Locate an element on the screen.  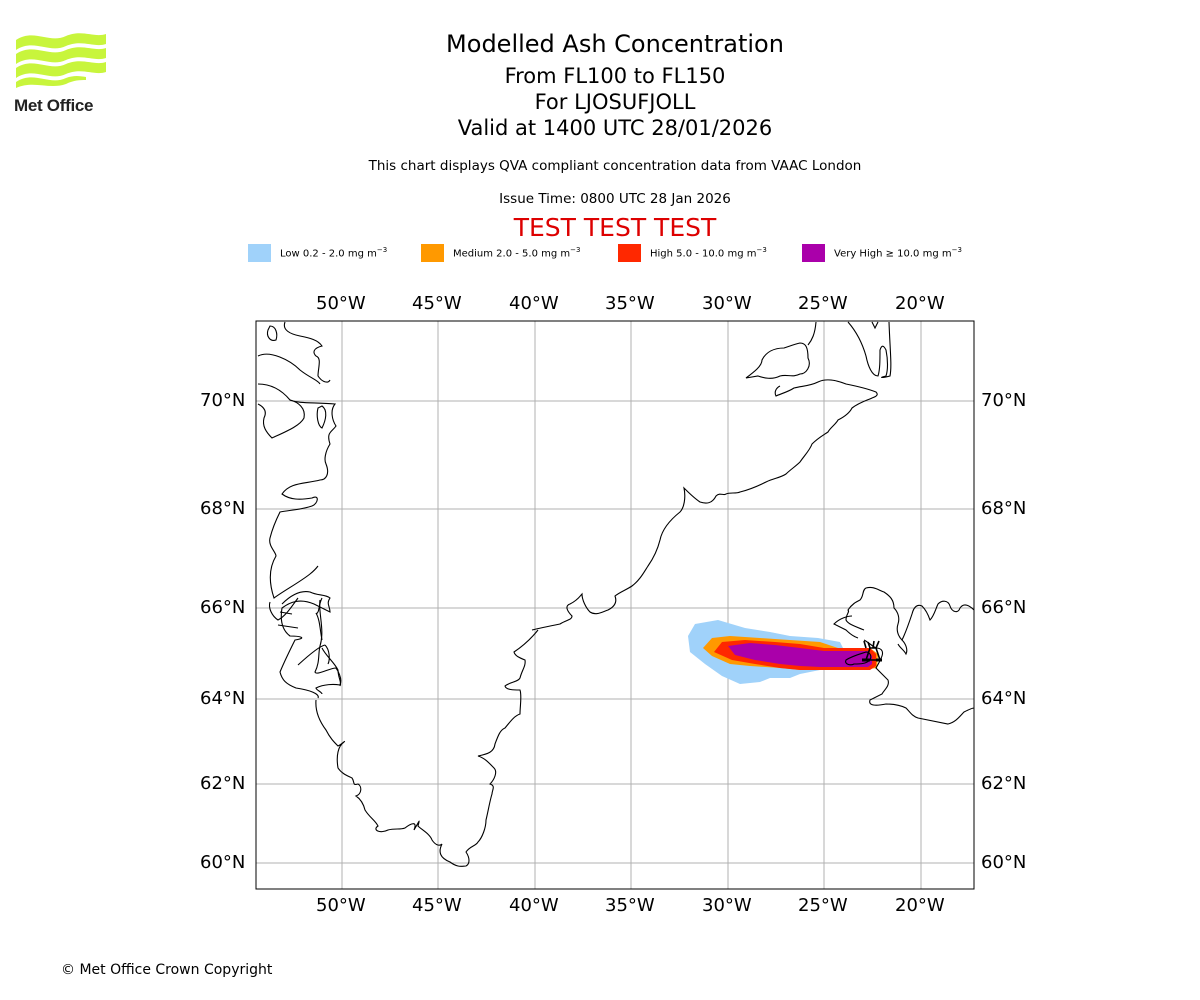
valid-time: Valid at 1400 UTC 28/01/2026 is located at coordinates (615, 128).